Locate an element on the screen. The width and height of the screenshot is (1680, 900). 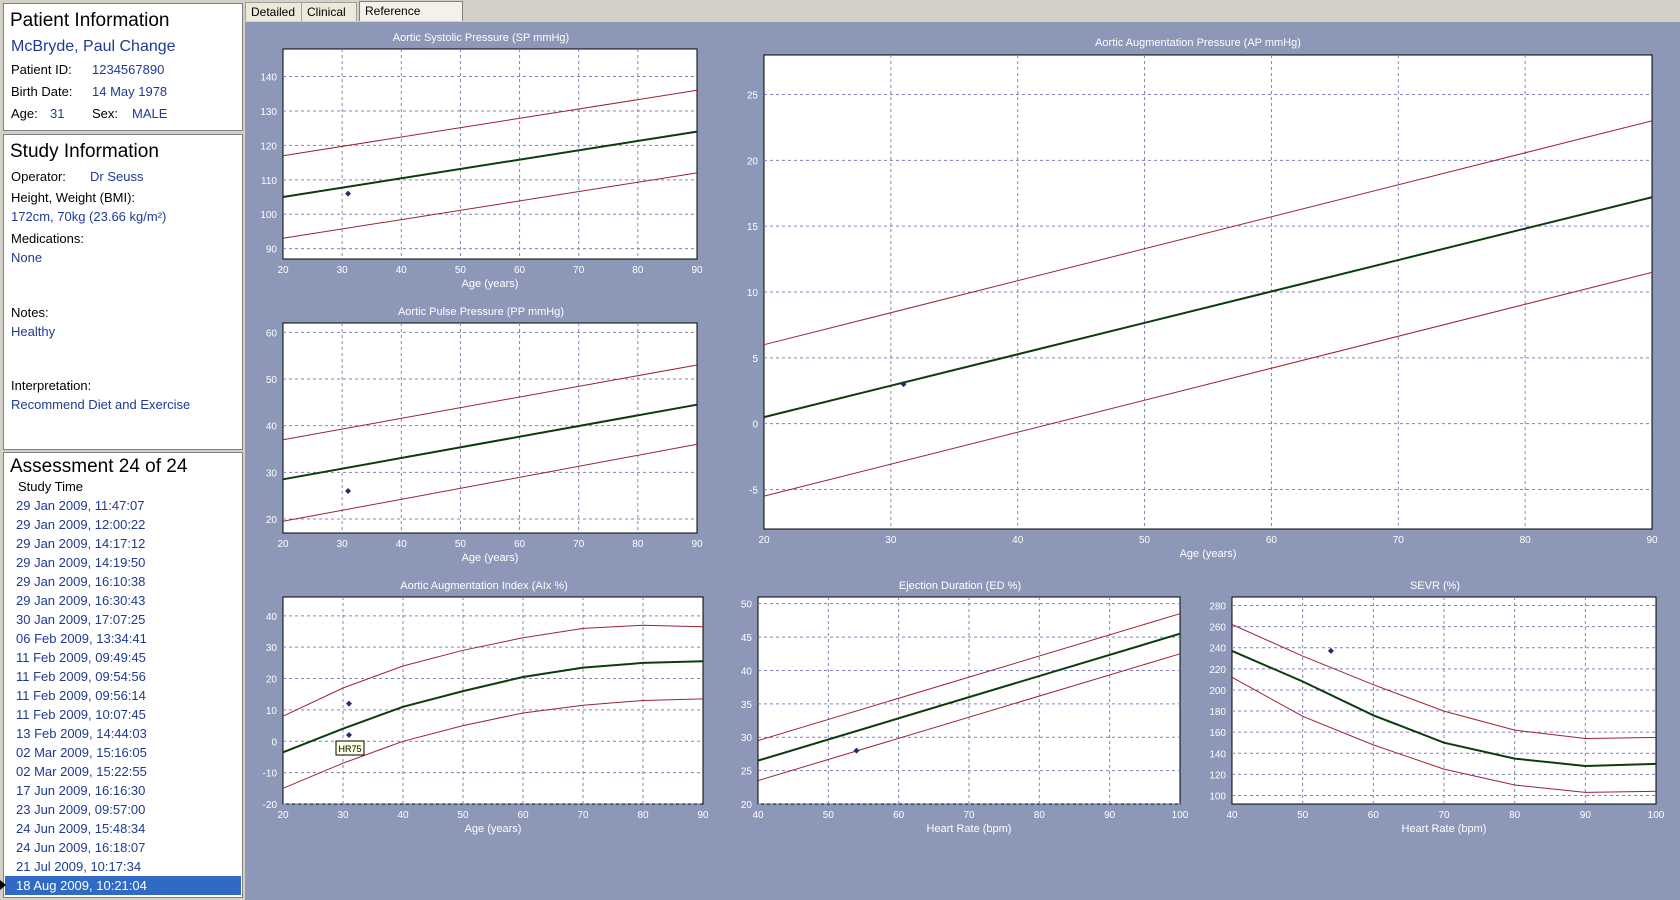
study-time-item: 06 Feb 2009, 13:34:41 is located at coordinates (81, 638).